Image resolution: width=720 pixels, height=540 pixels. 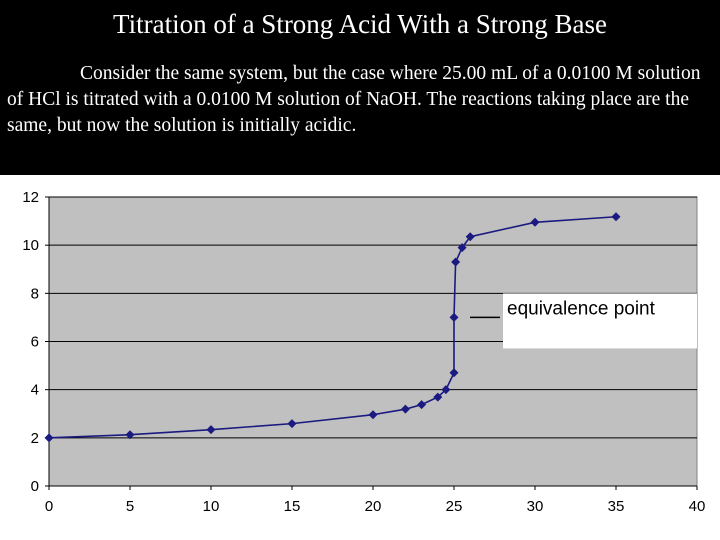 What do you see at coordinates (454, 506) in the screenshot?
I see `x-tick-label: 25` at bounding box center [454, 506].